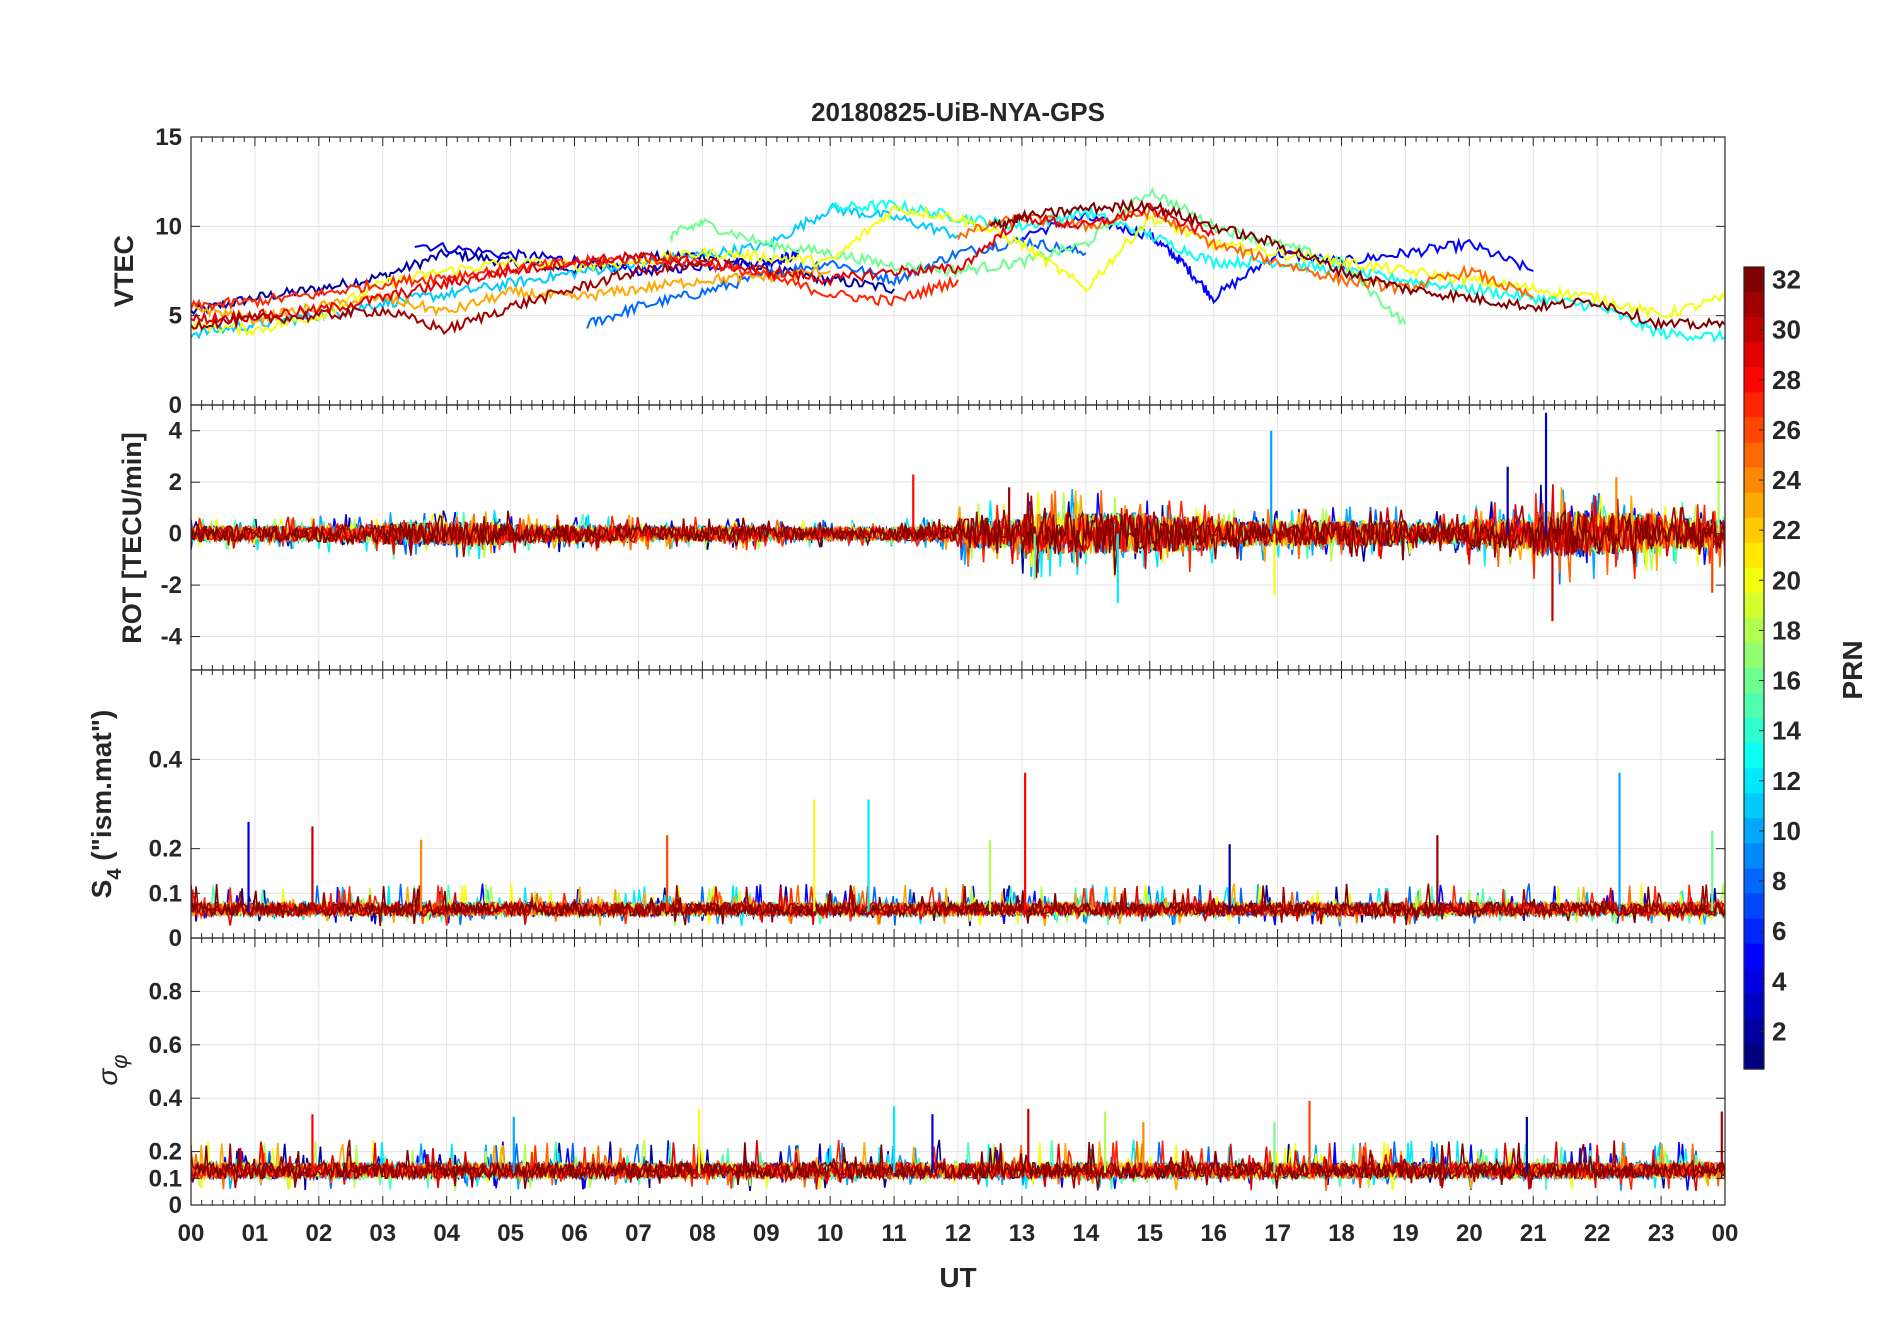 The image size is (1902, 1330). Describe the element at coordinates (1786, 530) in the screenshot. I see `colorbar-tick-label: 22` at that location.